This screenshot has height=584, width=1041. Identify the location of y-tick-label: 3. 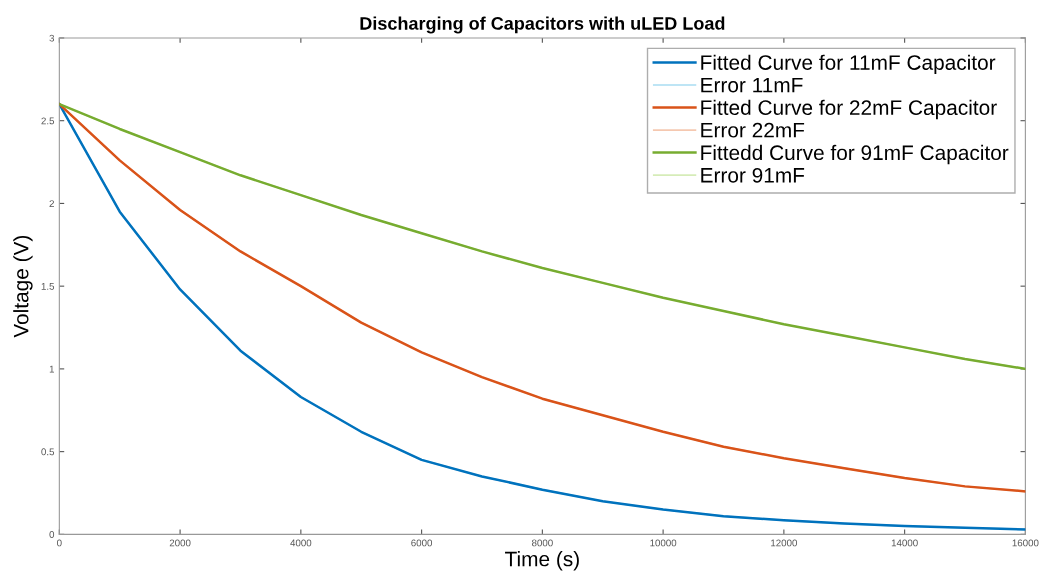
(52, 38).